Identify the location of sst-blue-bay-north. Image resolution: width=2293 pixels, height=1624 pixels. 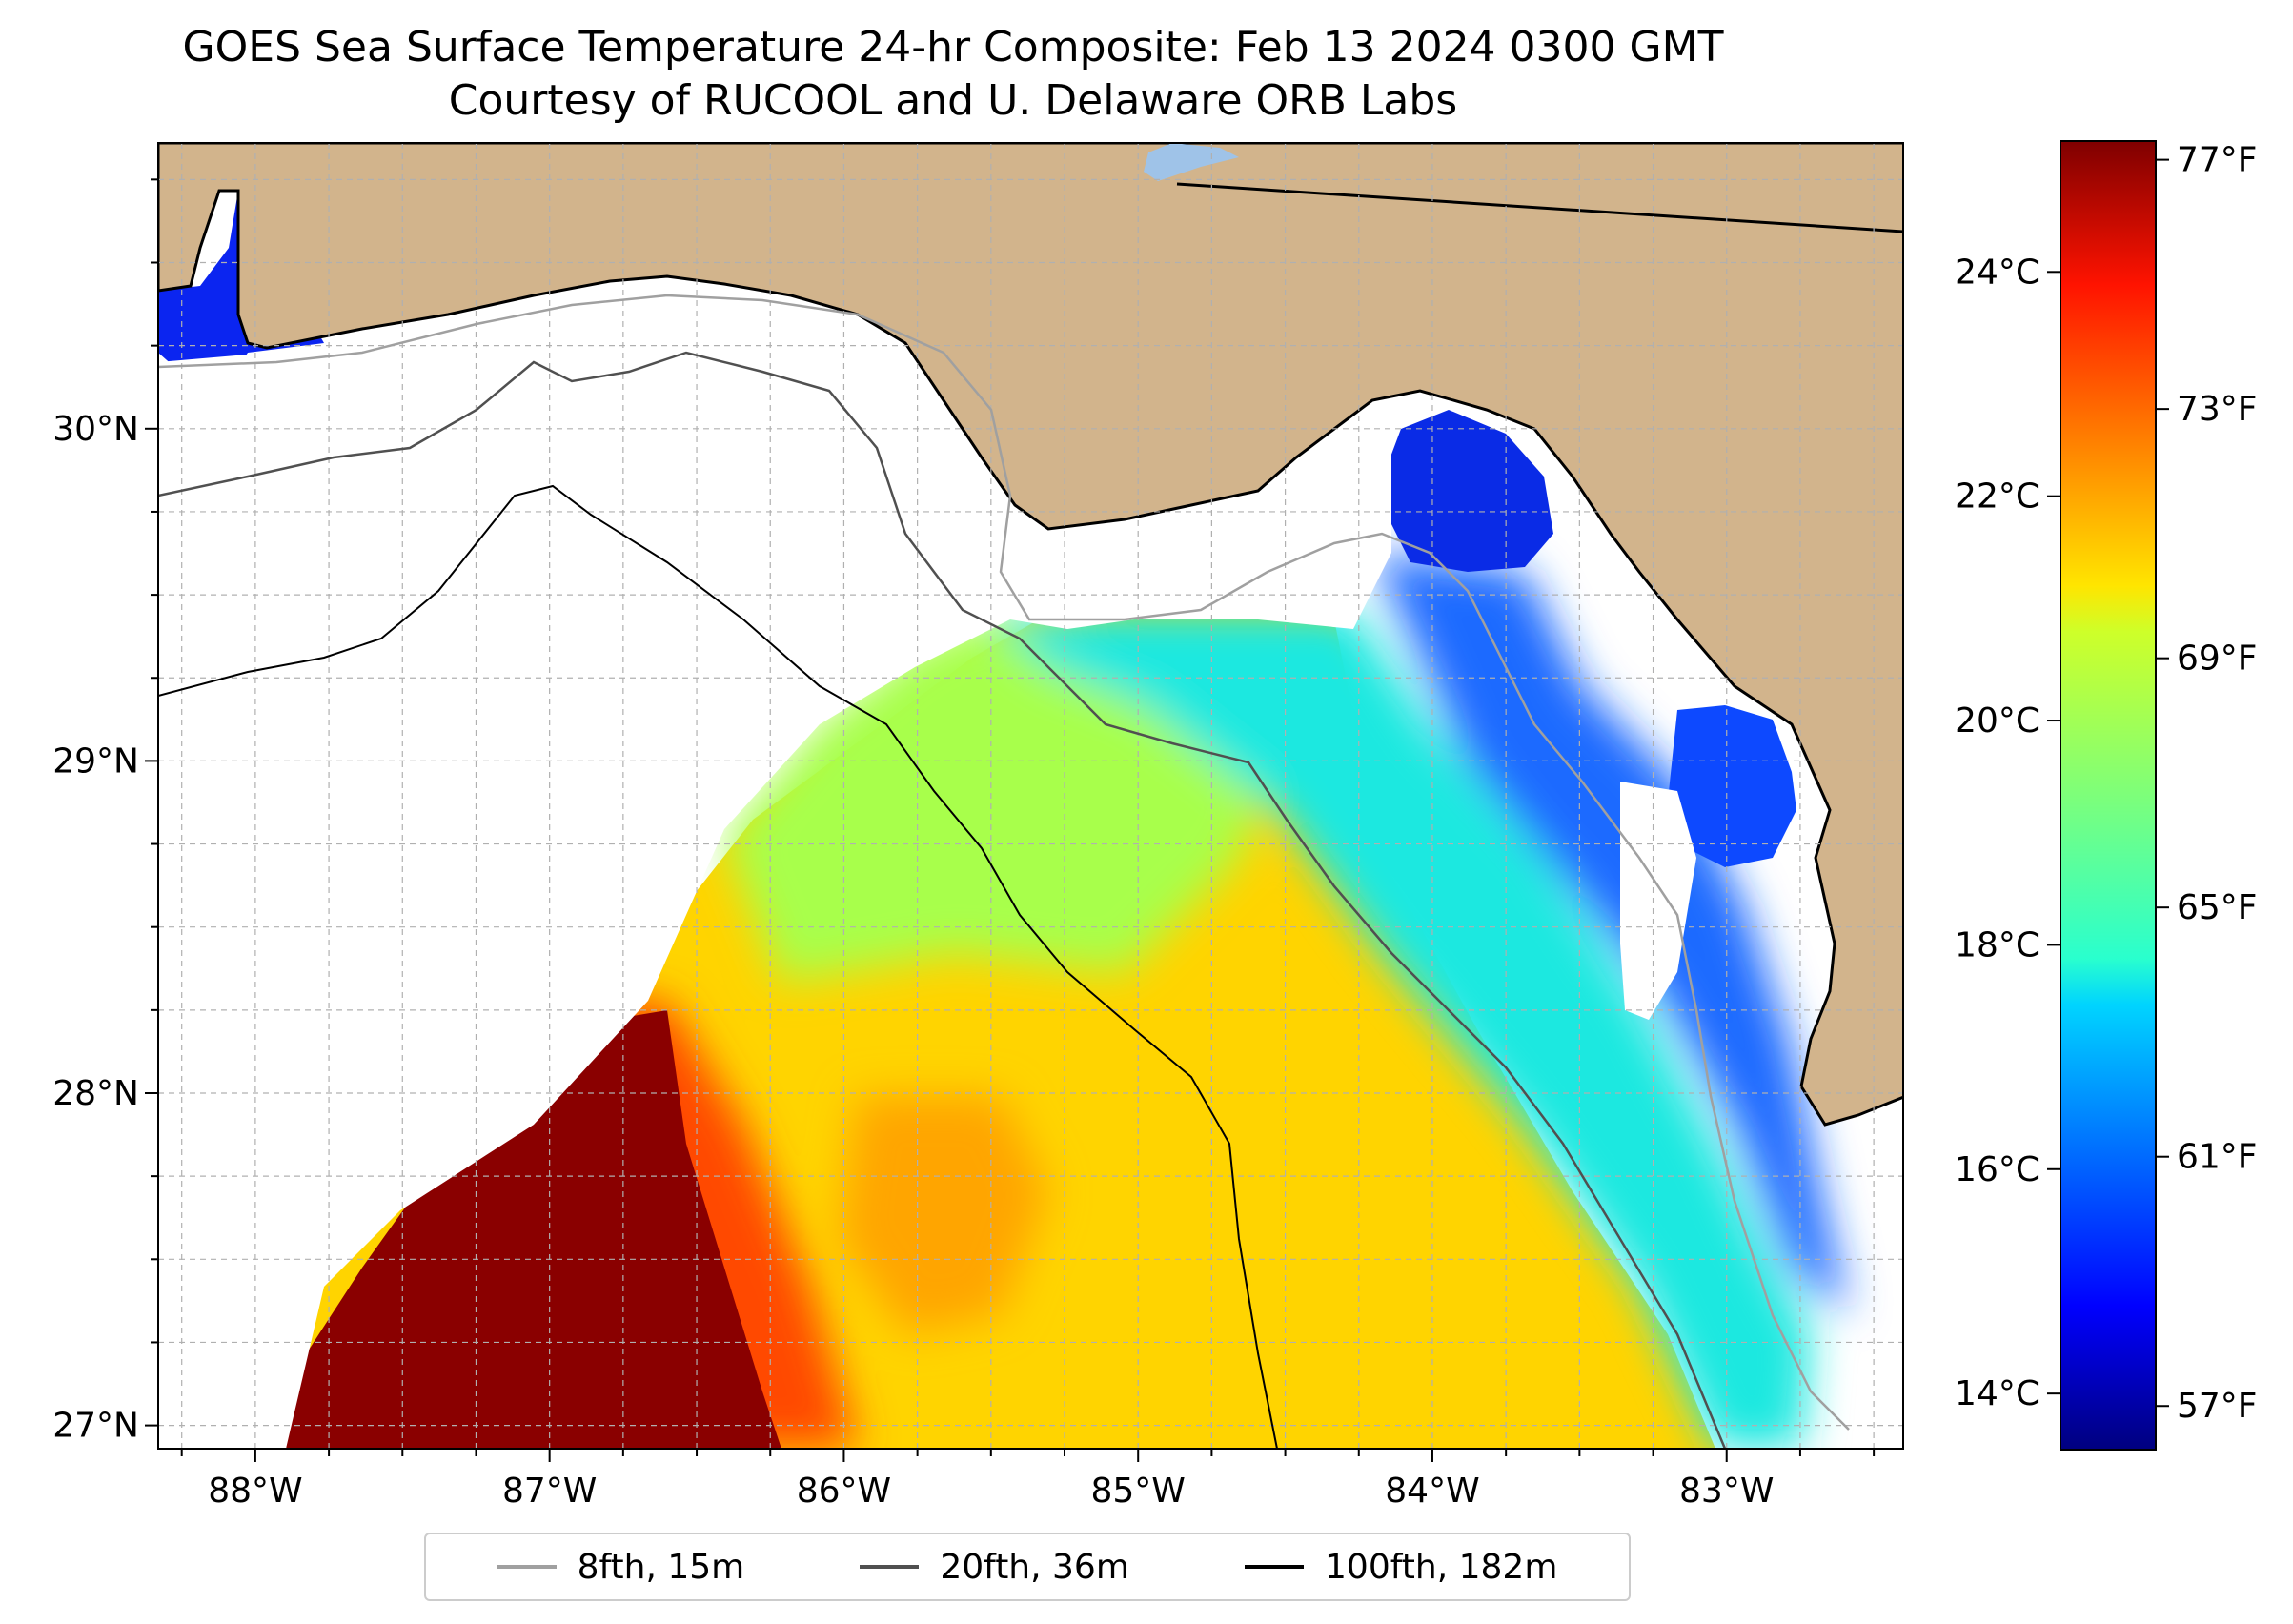
(1470, 491).